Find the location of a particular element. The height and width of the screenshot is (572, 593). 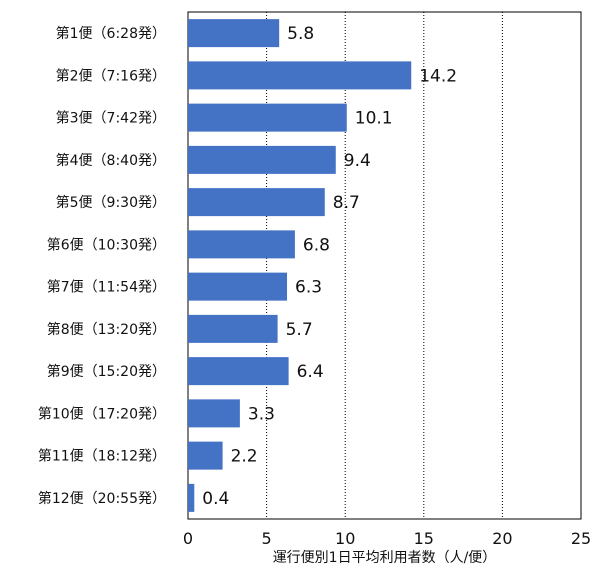

data-label: 8.7 is located at coordinates (346, 203).